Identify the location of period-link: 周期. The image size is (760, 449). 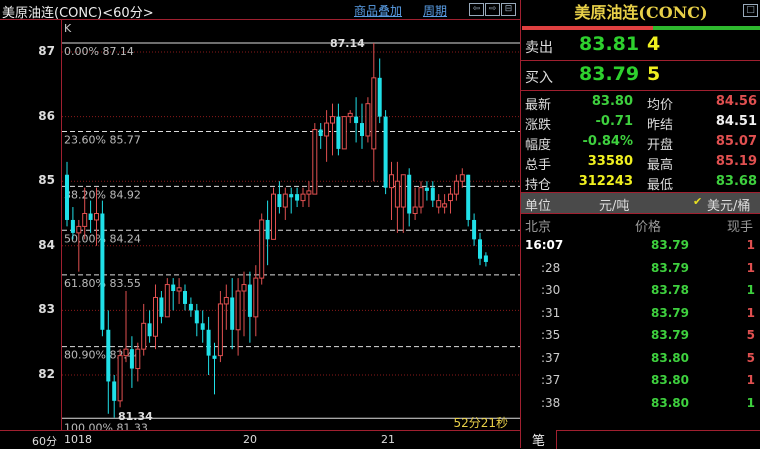
(435, 11).